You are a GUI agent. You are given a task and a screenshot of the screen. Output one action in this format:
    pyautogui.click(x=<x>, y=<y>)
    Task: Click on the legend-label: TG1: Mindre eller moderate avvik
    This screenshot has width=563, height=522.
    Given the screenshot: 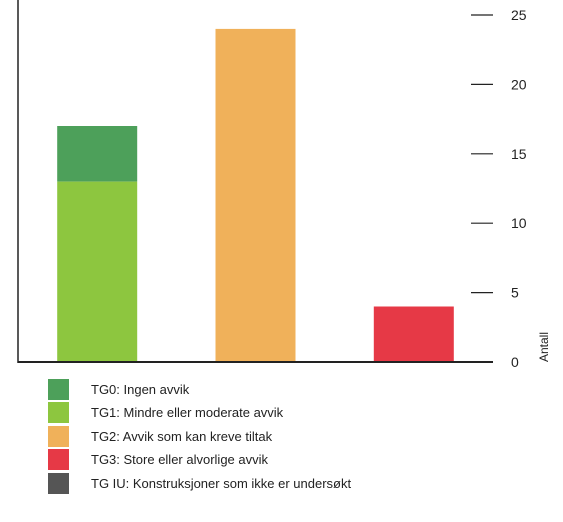 What is the action you would take?
    pyautogui.click(x=187, y=412)
    